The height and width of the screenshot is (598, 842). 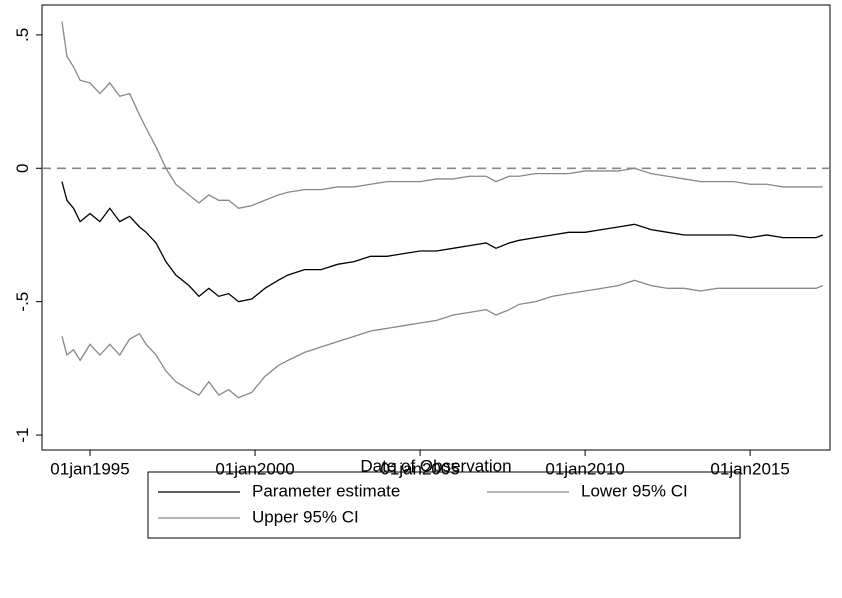 I want to click on y-tick-label: .5, so click(x=22, y=35).